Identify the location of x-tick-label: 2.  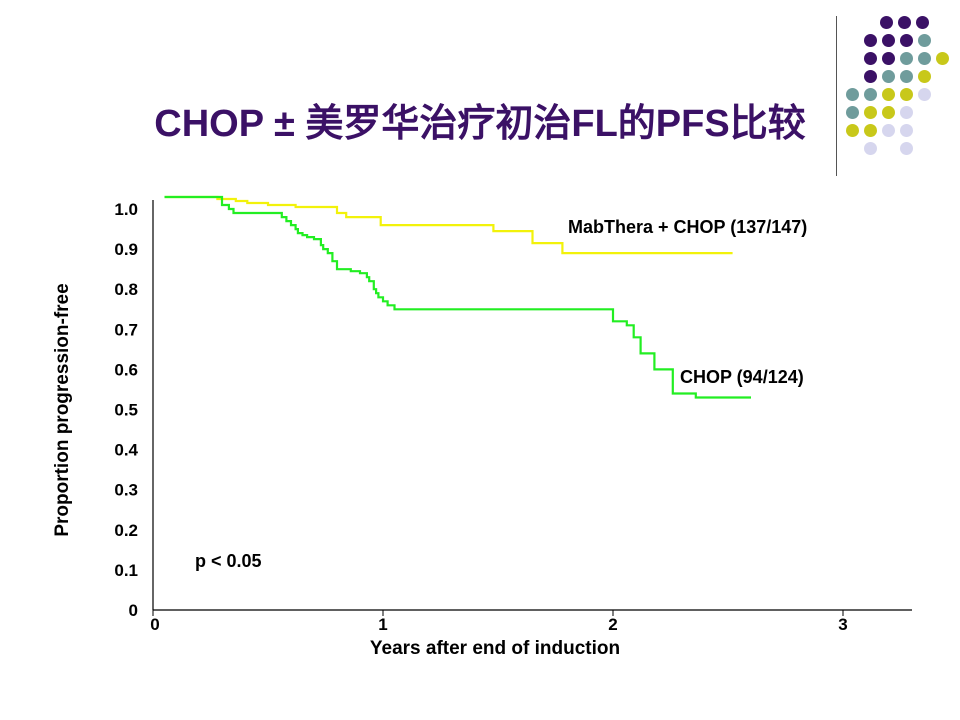
(612, 624).